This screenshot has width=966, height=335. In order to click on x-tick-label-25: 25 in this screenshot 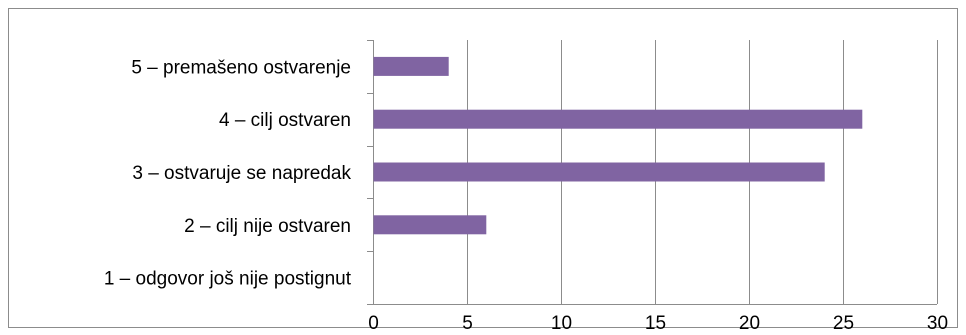, I will do `click(843, 323)`.